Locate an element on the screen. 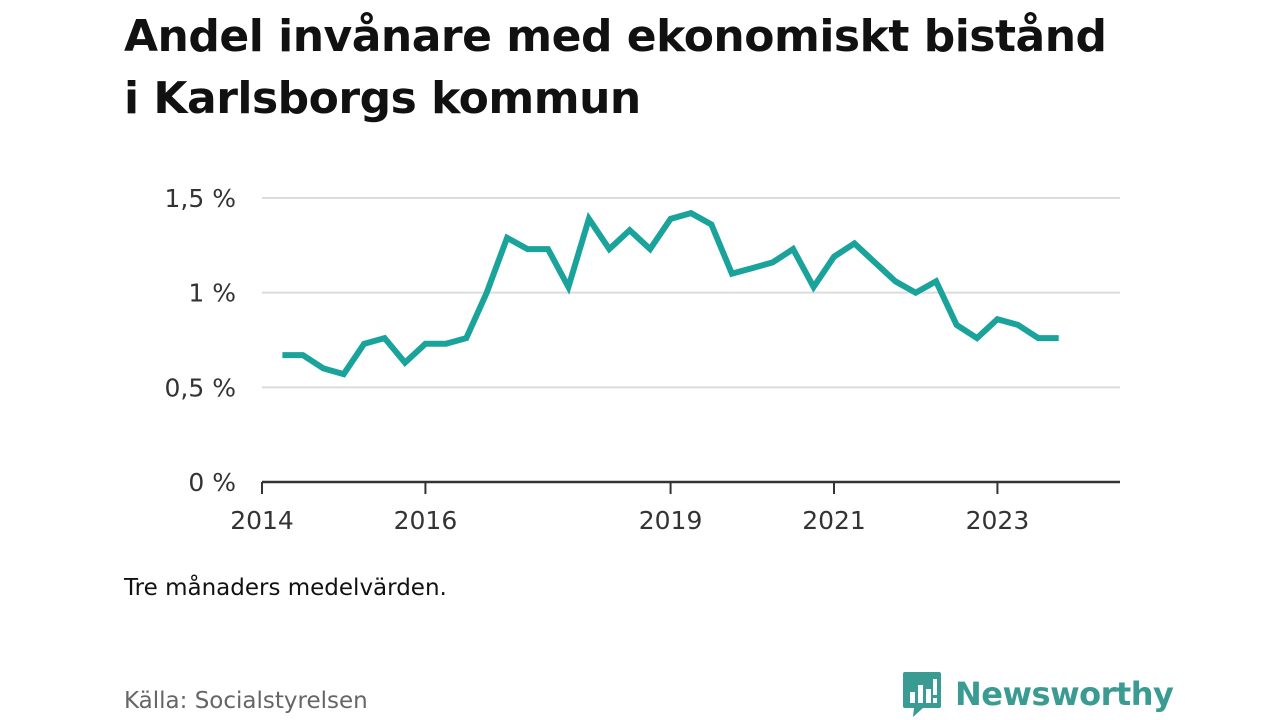  brand-logo: Newsworthy is located at coordinates (1037, 694).